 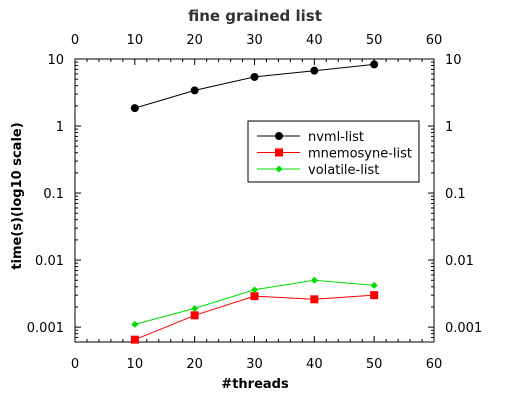 What do you see at coordinates (135, 40) in the screenshot?
I see `x2-tick-label: 10` at bounding box center [135, 40].